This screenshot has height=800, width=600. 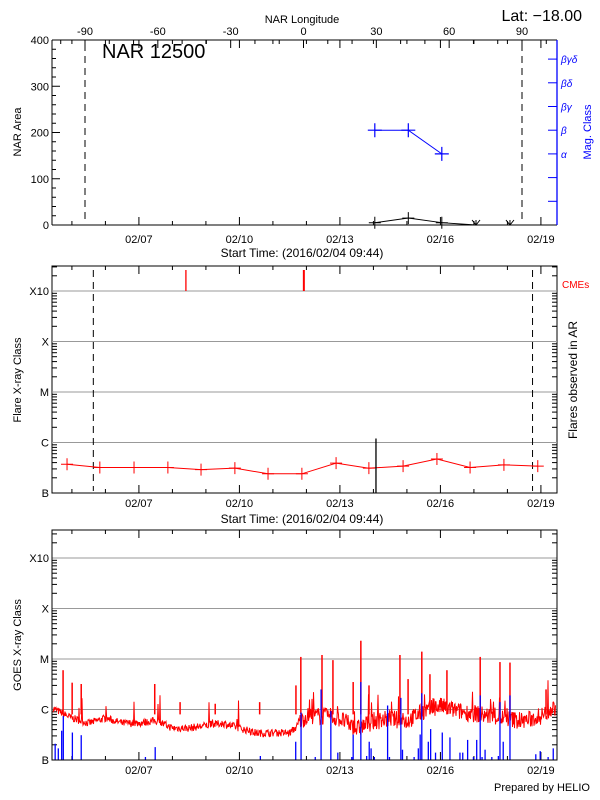 What do you see at coordinates (139, 240) in the screenshot?
I see `nar-x-tick-label: 02/07` at bounding box center [139, 240].